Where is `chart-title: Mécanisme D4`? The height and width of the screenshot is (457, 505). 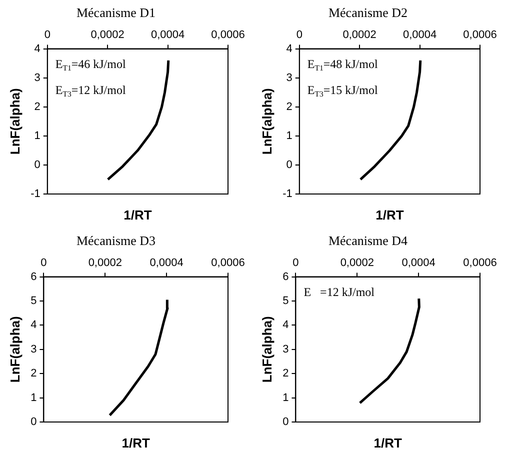 chart-title: Mécanisme D4 is located at coordinates (368, 240).